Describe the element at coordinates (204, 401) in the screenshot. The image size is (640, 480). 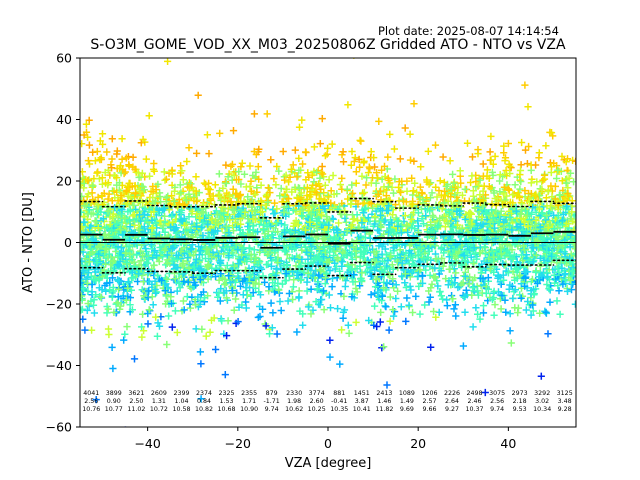
I see `bin-mean-label: 0.84` at that location.